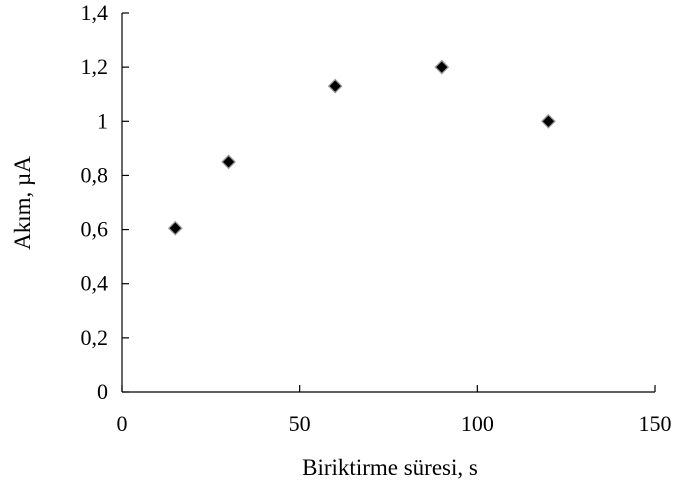 This screenshot has height=490, width=677. What do you see at coordinates (105, 202) in the screenshot?
I see `y-axis-ticks: 0 0,2 0,4 0,6 0,8 1 1,2 1,4` at bounding box center [105, 202].